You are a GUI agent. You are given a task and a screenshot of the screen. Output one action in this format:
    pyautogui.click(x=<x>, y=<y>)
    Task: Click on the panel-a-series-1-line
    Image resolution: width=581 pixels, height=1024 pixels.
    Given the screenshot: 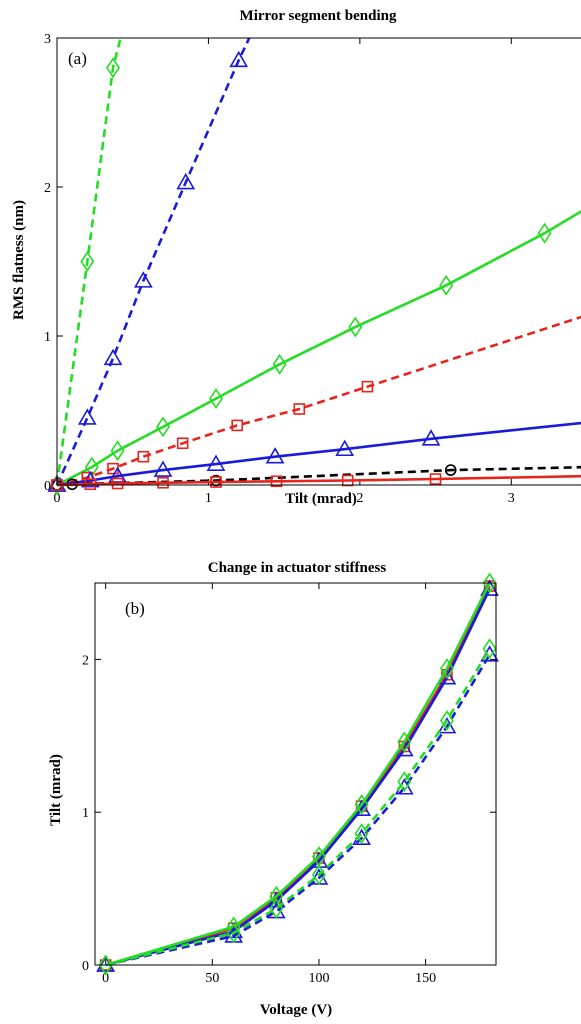 What is the action you would take?
    pyautogui.click(x=153, y=261)
    